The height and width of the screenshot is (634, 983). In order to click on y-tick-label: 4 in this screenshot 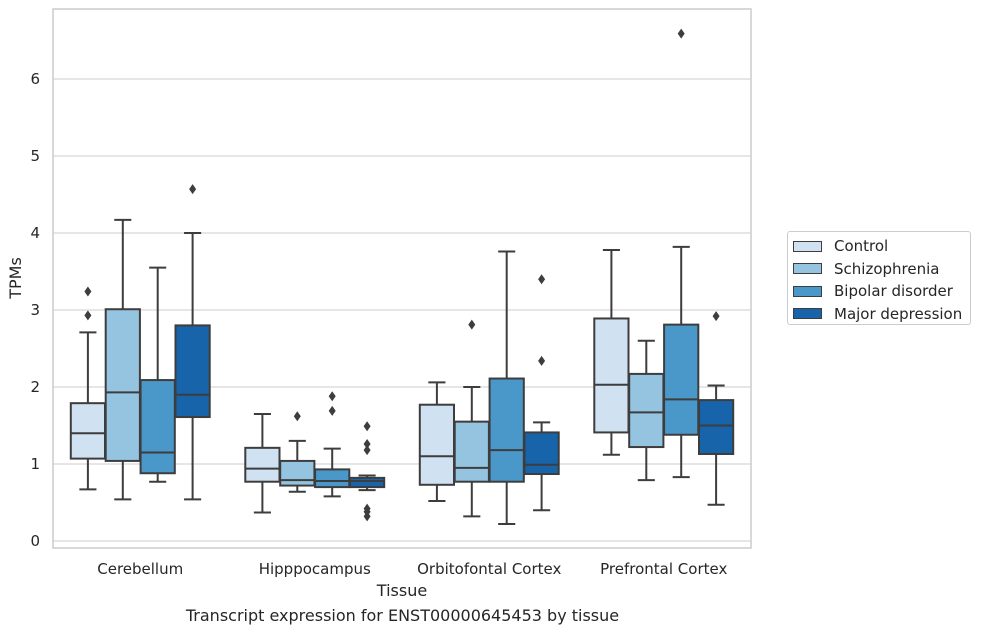, I will do `click(35, 233)`.